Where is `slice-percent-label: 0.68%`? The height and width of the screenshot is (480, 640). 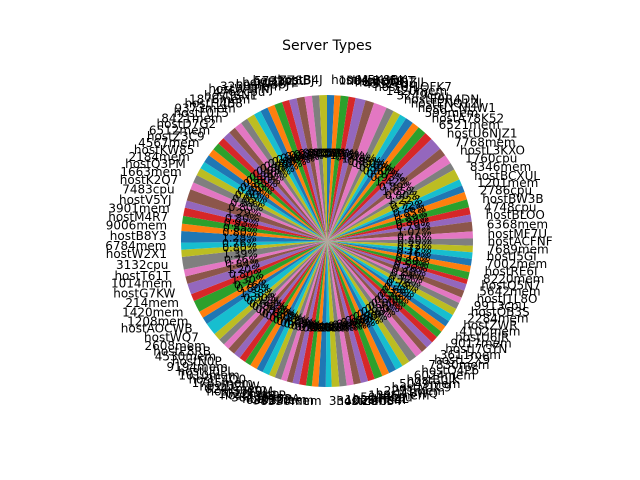 slice-percent-label: 0.68% is located at coordinates (333, 153).